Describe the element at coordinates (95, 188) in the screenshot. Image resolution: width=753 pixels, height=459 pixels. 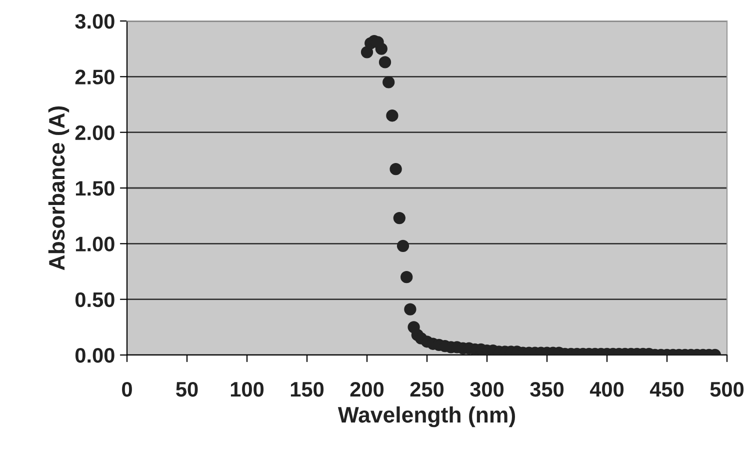
I see `y-tick-label: 1.50` at that location.